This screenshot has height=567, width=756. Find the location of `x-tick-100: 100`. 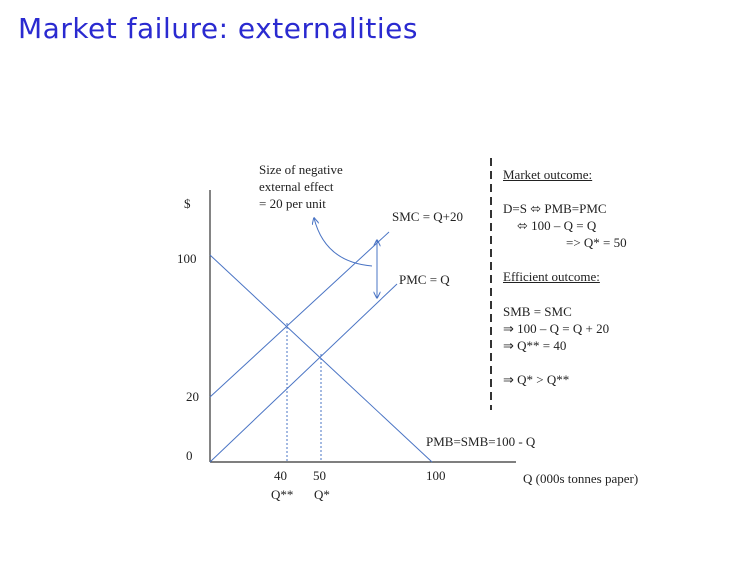

x-tick-100: 100 is located at coordinates (436, 475).